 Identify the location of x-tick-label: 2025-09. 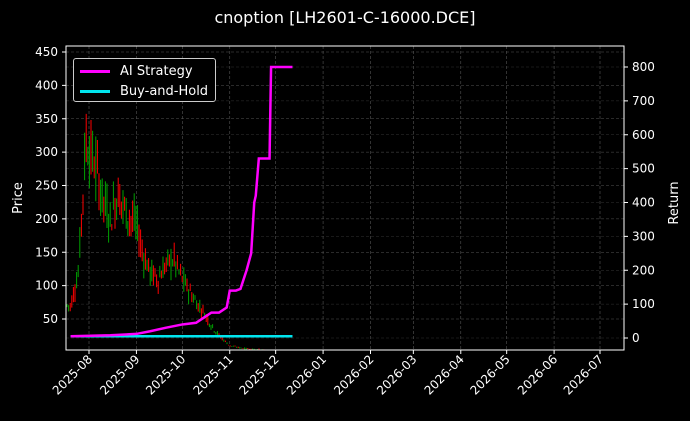
(119, 374).